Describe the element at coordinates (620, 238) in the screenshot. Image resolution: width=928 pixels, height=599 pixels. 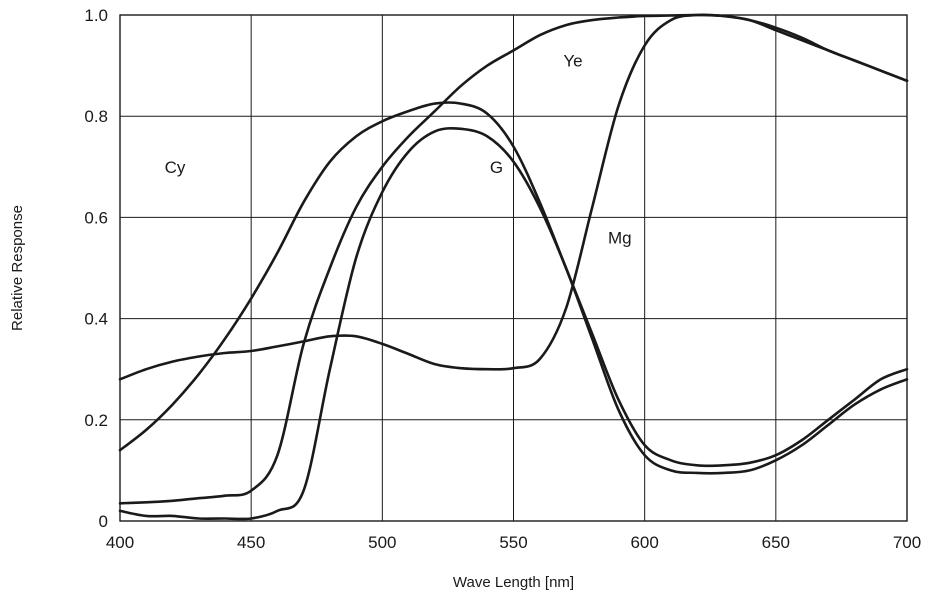
I see `series-label-mg: Mg` at that location.